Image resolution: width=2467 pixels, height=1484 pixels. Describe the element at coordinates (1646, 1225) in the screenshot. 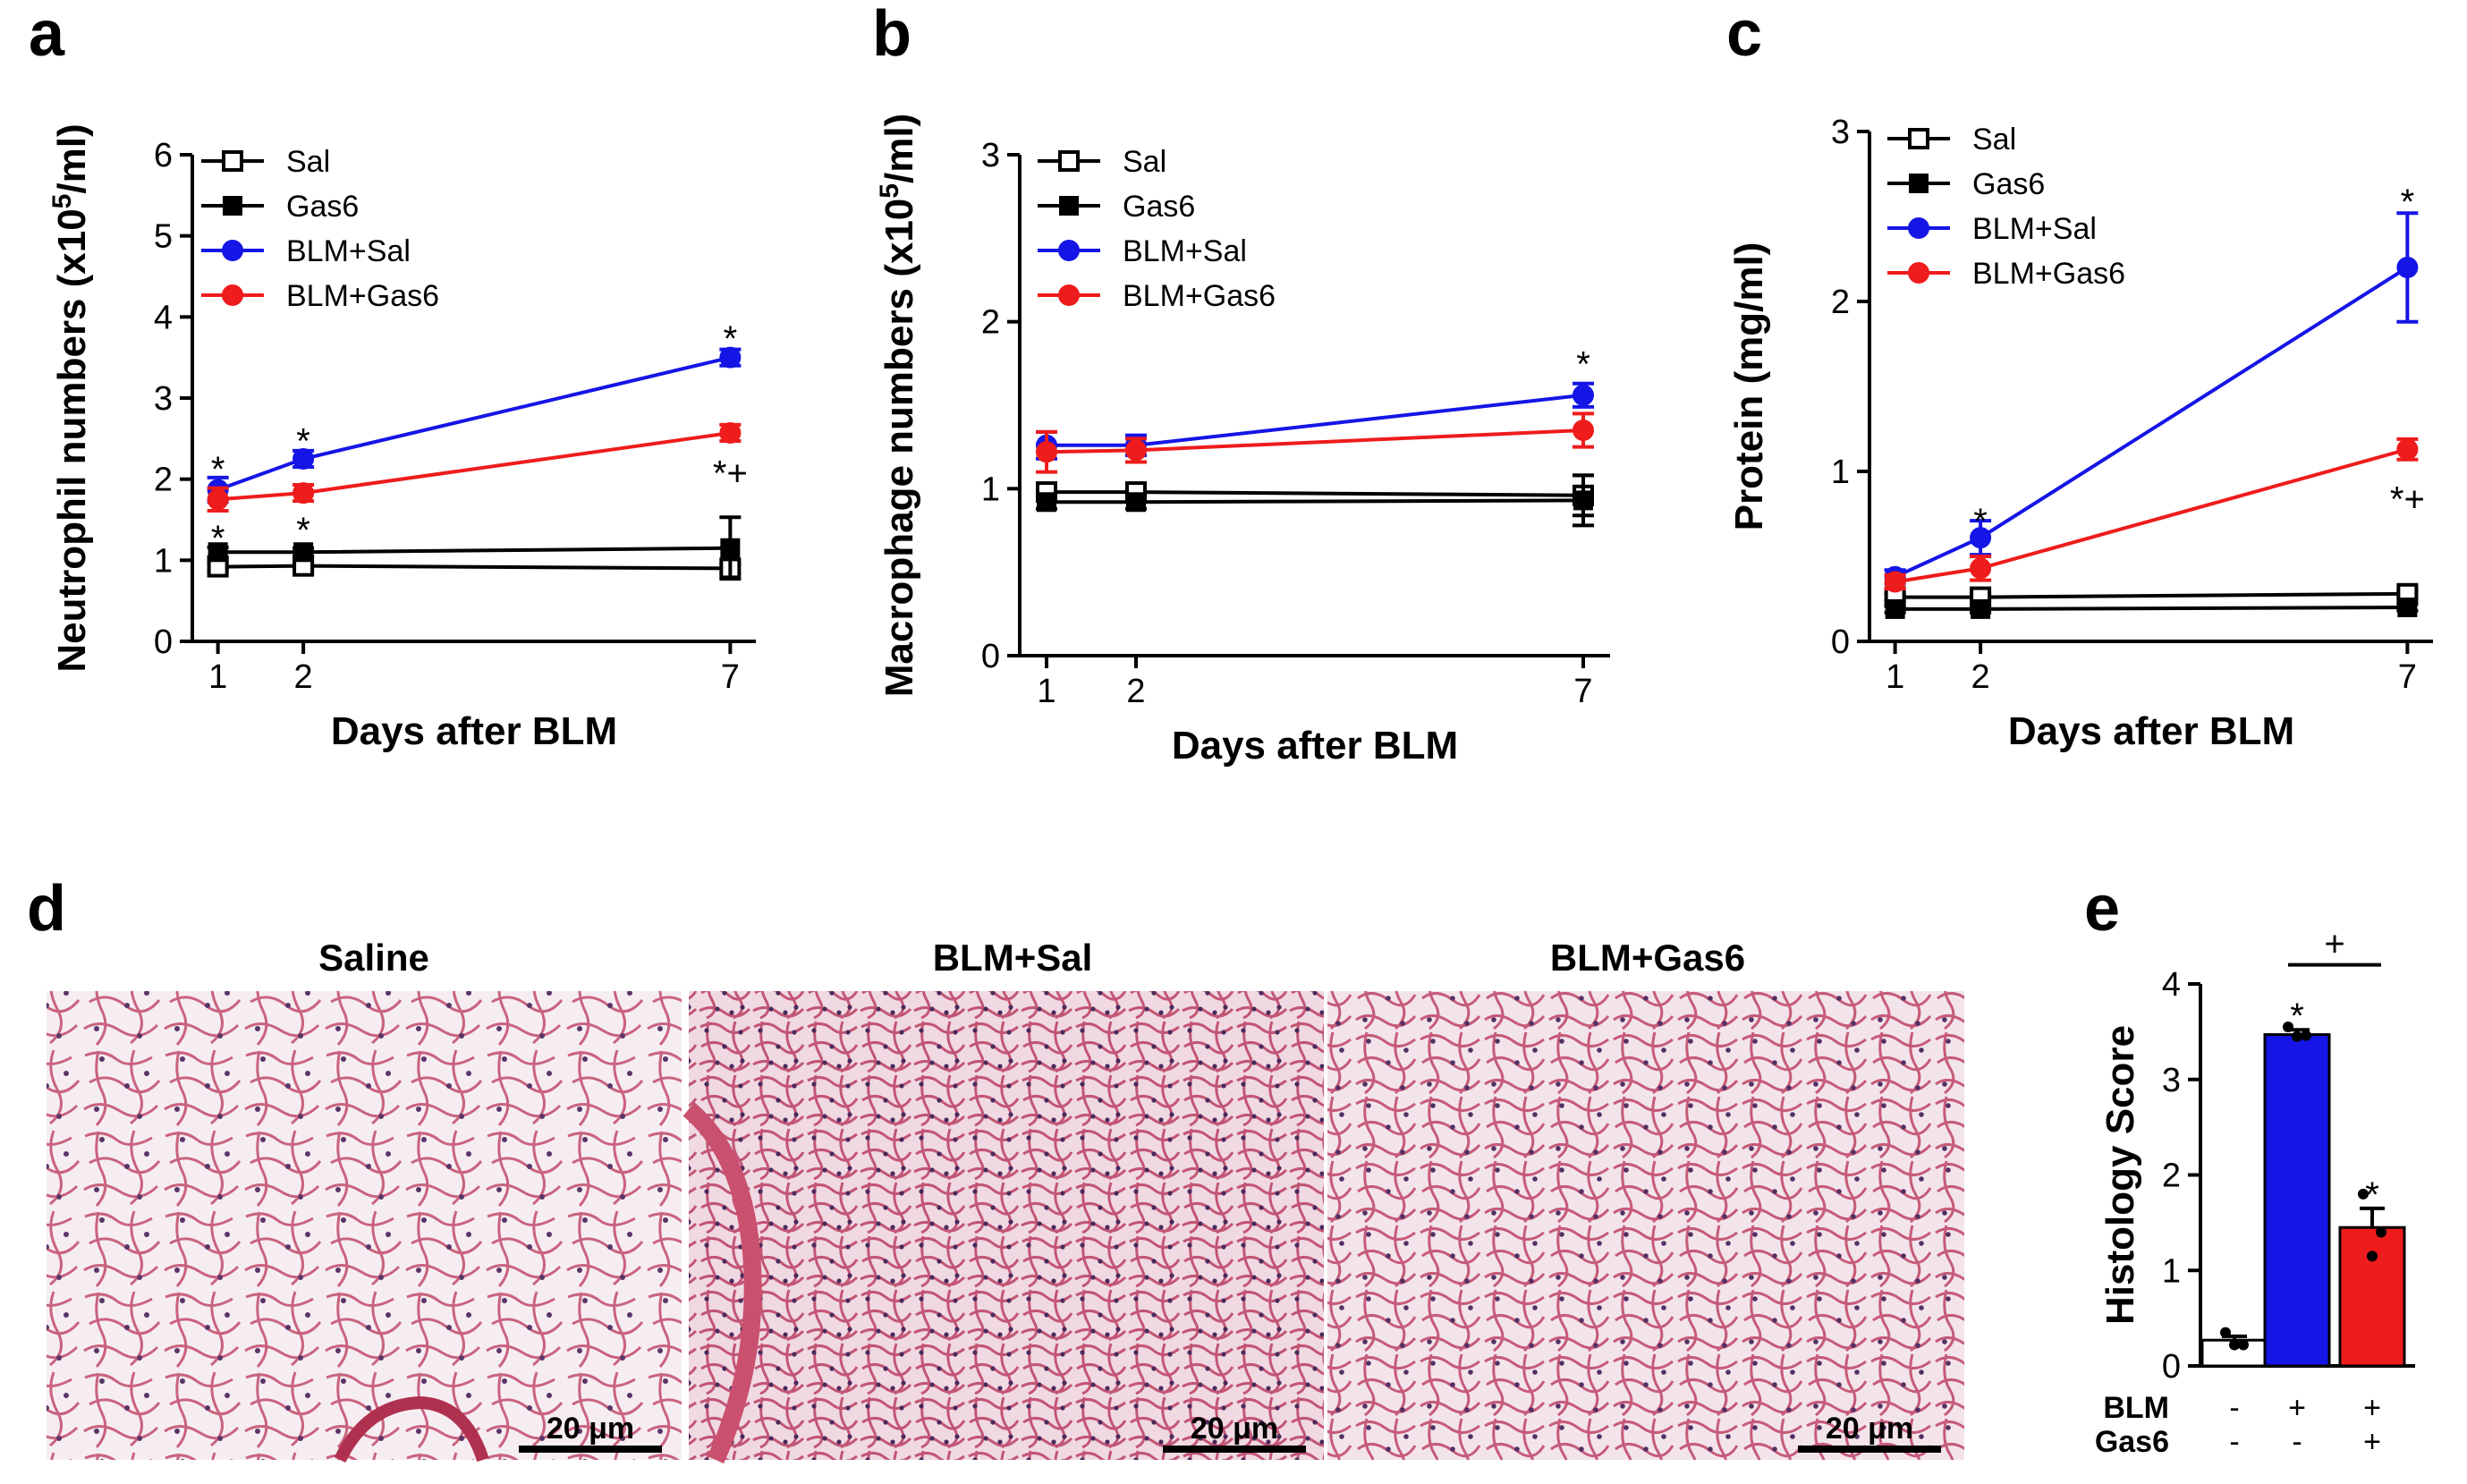

I see `micrograph-blm-gas6` at that location.